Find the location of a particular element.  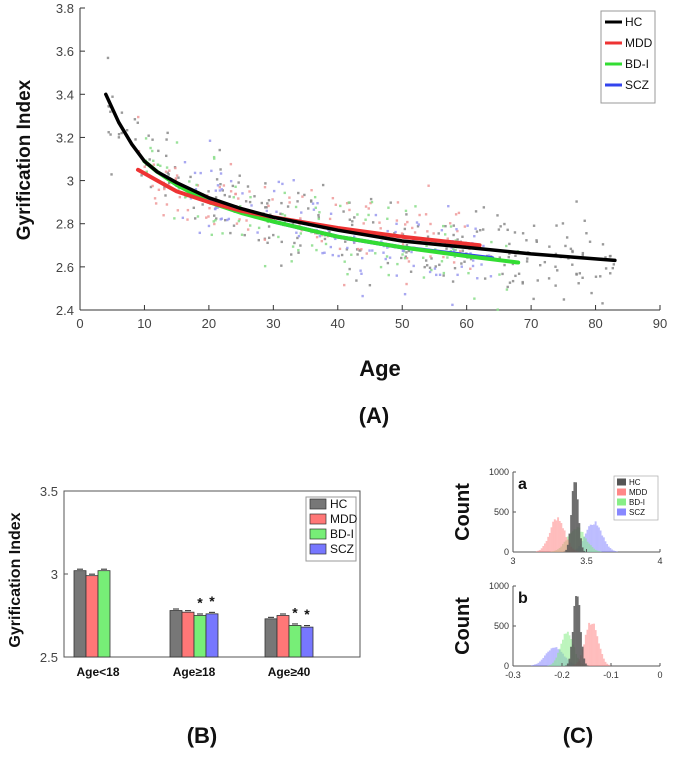

legend-label-bd-i: BD-I is located at coordinates (637, 502).